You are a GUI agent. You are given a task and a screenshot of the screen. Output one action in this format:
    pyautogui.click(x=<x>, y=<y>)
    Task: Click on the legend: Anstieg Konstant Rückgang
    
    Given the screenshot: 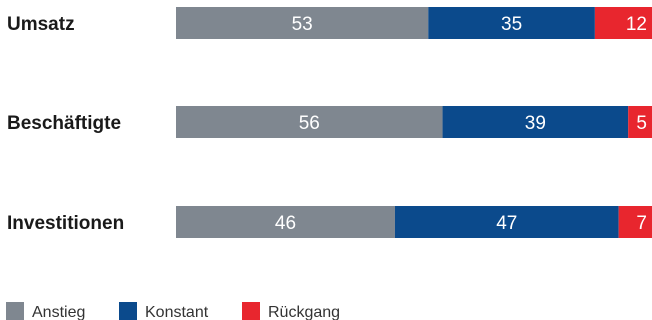 What is the action you would take?
    pyautogui.click(x=173, y=311)
    